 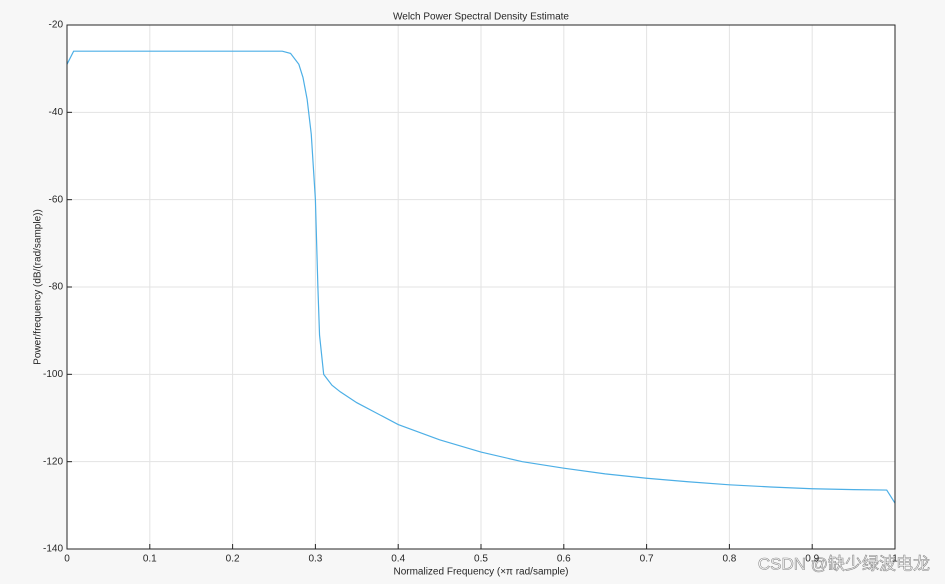 I want to click on x-tick-label: 0.3, so click(x=315, y=559).